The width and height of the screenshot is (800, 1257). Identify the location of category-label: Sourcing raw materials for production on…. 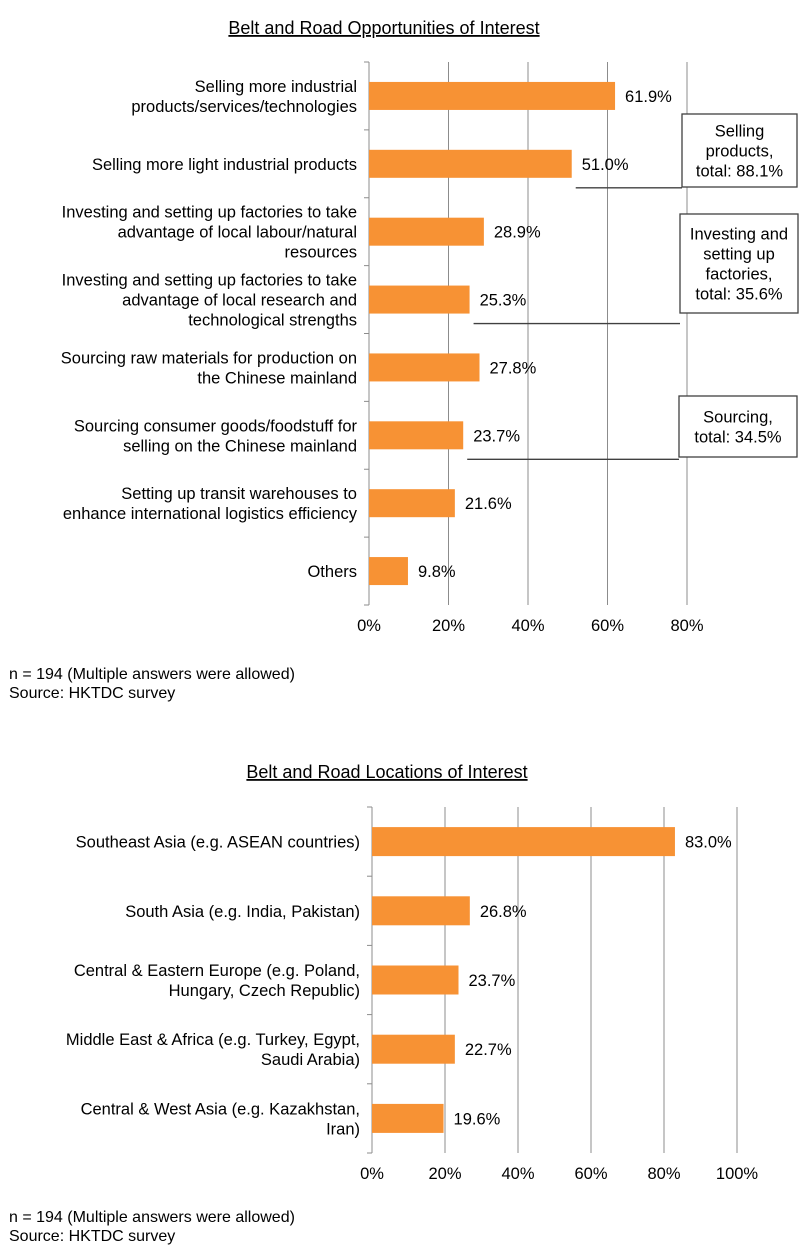
(209, 368).